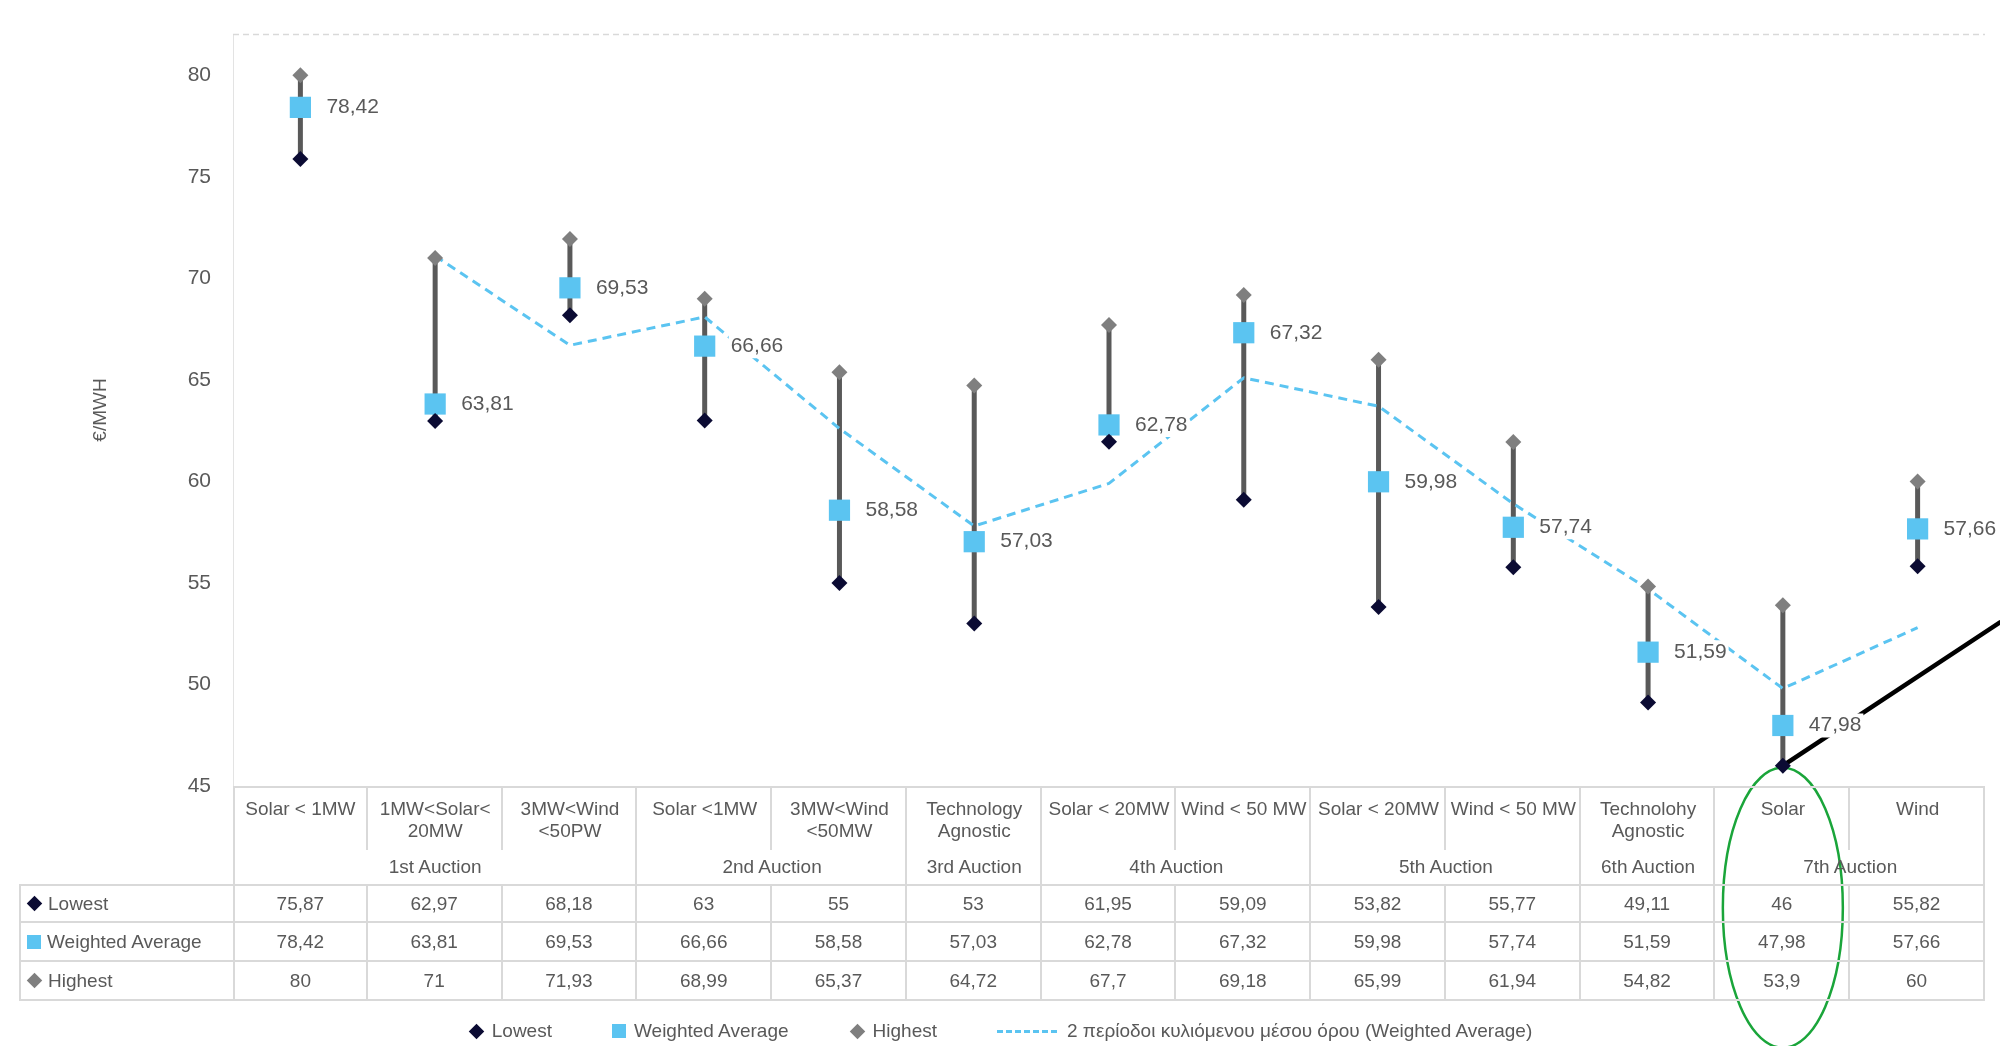  What do you see at coordinates (1648, 819) in the screenshot?
I see `x-tick-label: Technolohy Agnostic` at bounding box center [1648, 819].